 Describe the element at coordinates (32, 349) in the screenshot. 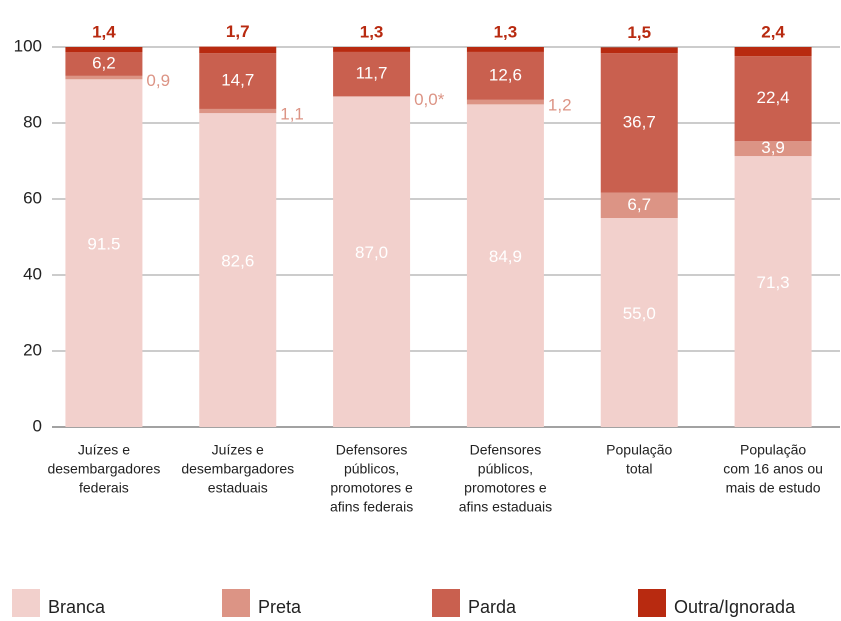

I see `y-tick-label: 20` at that location.